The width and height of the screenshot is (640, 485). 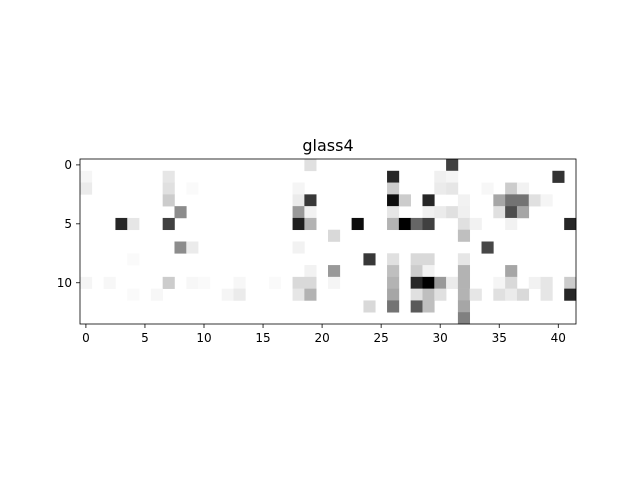 I want to click on x-tick-label: 30, so click(x=440, y=338).